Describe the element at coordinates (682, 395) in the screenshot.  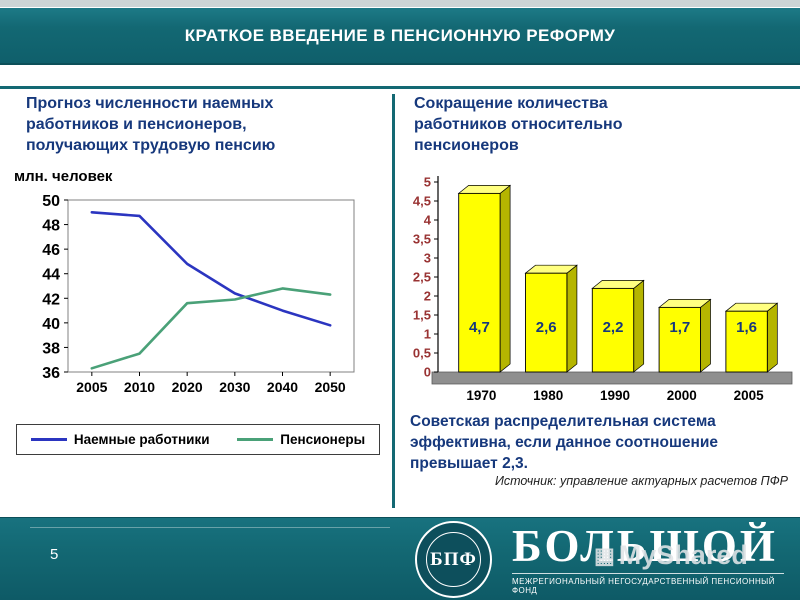
I see `svg-text: 2000` at that location.